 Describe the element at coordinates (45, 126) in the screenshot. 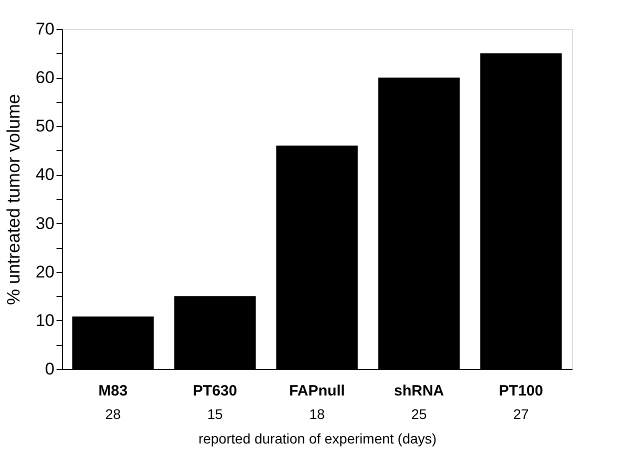

I see `y-tick-label: 50` at that location.